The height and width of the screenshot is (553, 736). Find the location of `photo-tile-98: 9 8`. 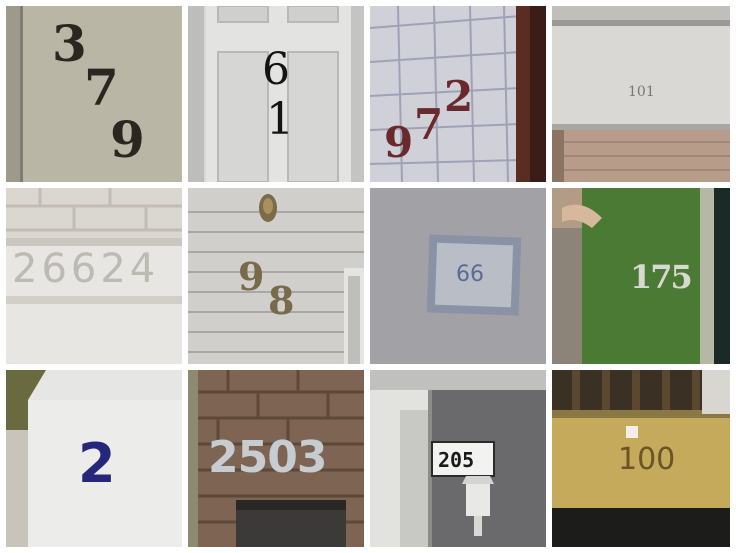

photo-tile-98: 9 8 is located at coordinates (276, 276).